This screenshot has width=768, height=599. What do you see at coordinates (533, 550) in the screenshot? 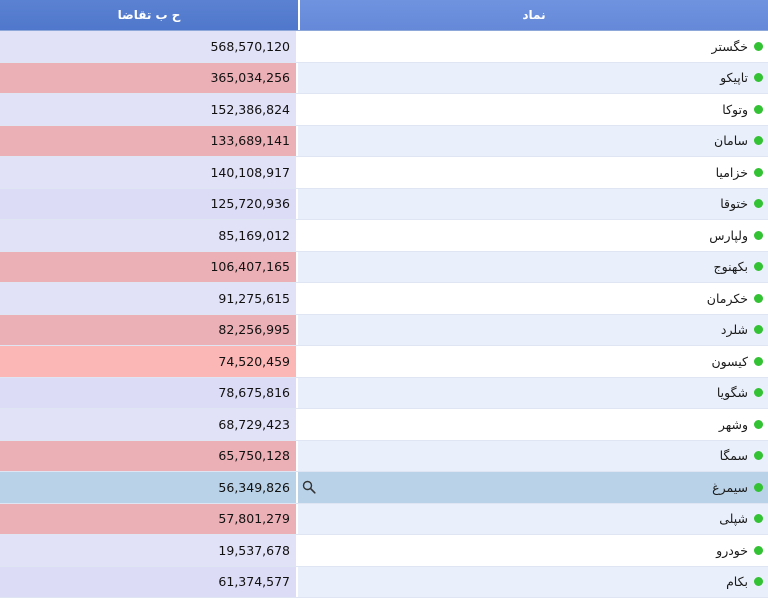
I see `symbol-cell: خودرو` at bounding box center [533, 550].